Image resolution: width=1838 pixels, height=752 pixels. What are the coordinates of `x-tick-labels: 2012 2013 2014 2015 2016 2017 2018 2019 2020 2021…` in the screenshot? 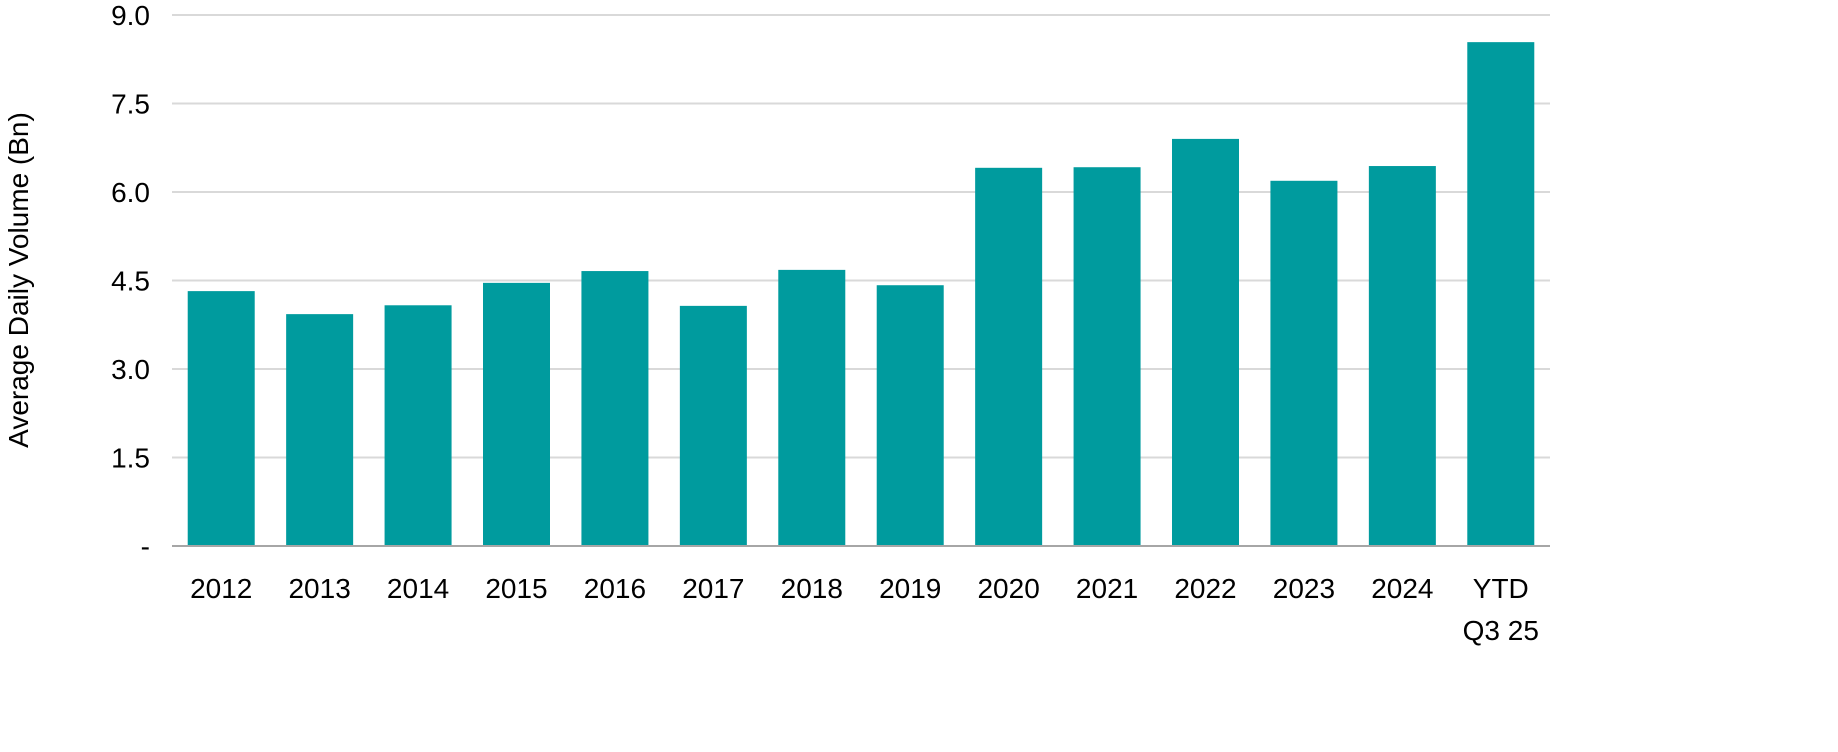 It's located at (864, 609).